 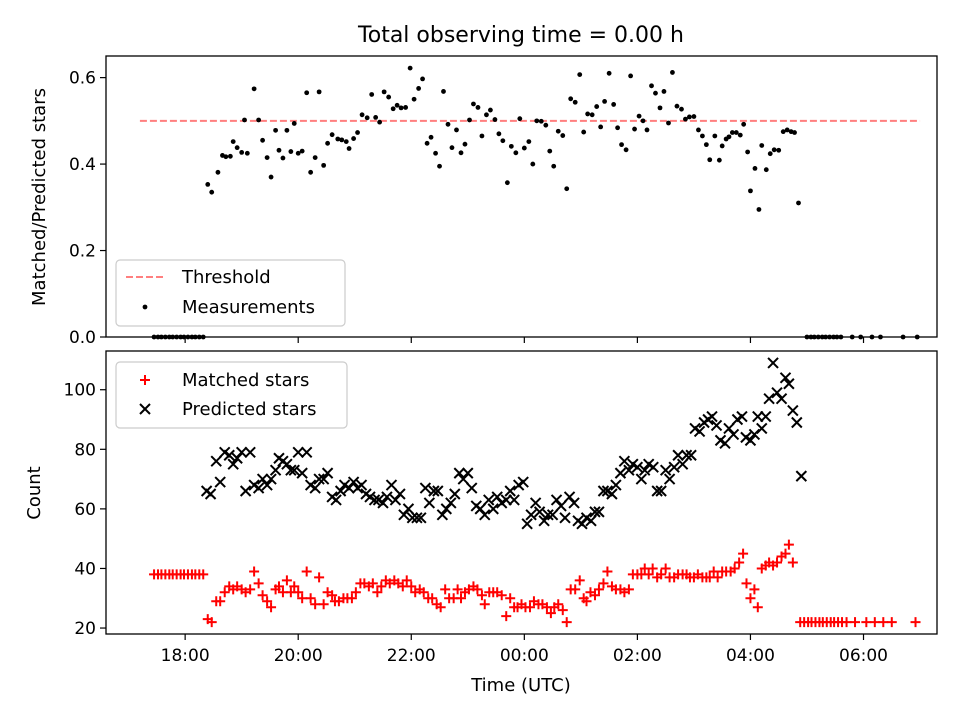 What do you see at coordinates (85, 450) in the screenshot?
I see `y-tick-label-count: 80` at bounding box center [85, 450].